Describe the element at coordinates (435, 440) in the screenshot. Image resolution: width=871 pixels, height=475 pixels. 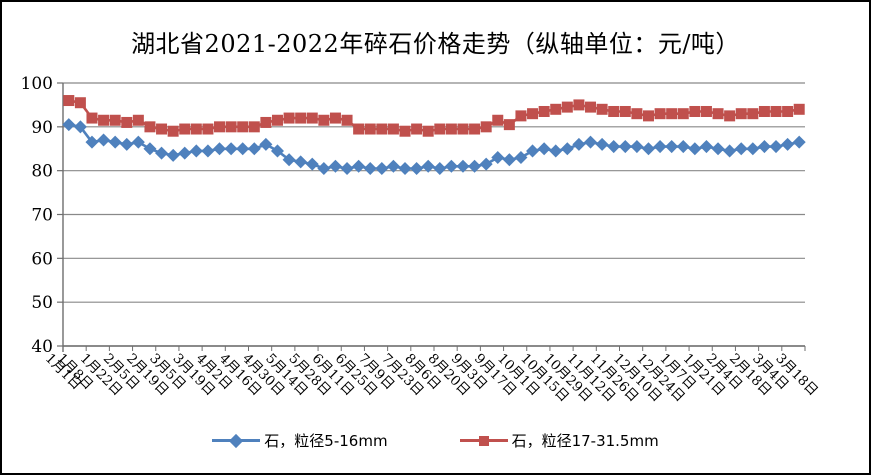
I see `chart-legend: 石，粒径5-16mm 石，粒径17-31.5mm` at that location.